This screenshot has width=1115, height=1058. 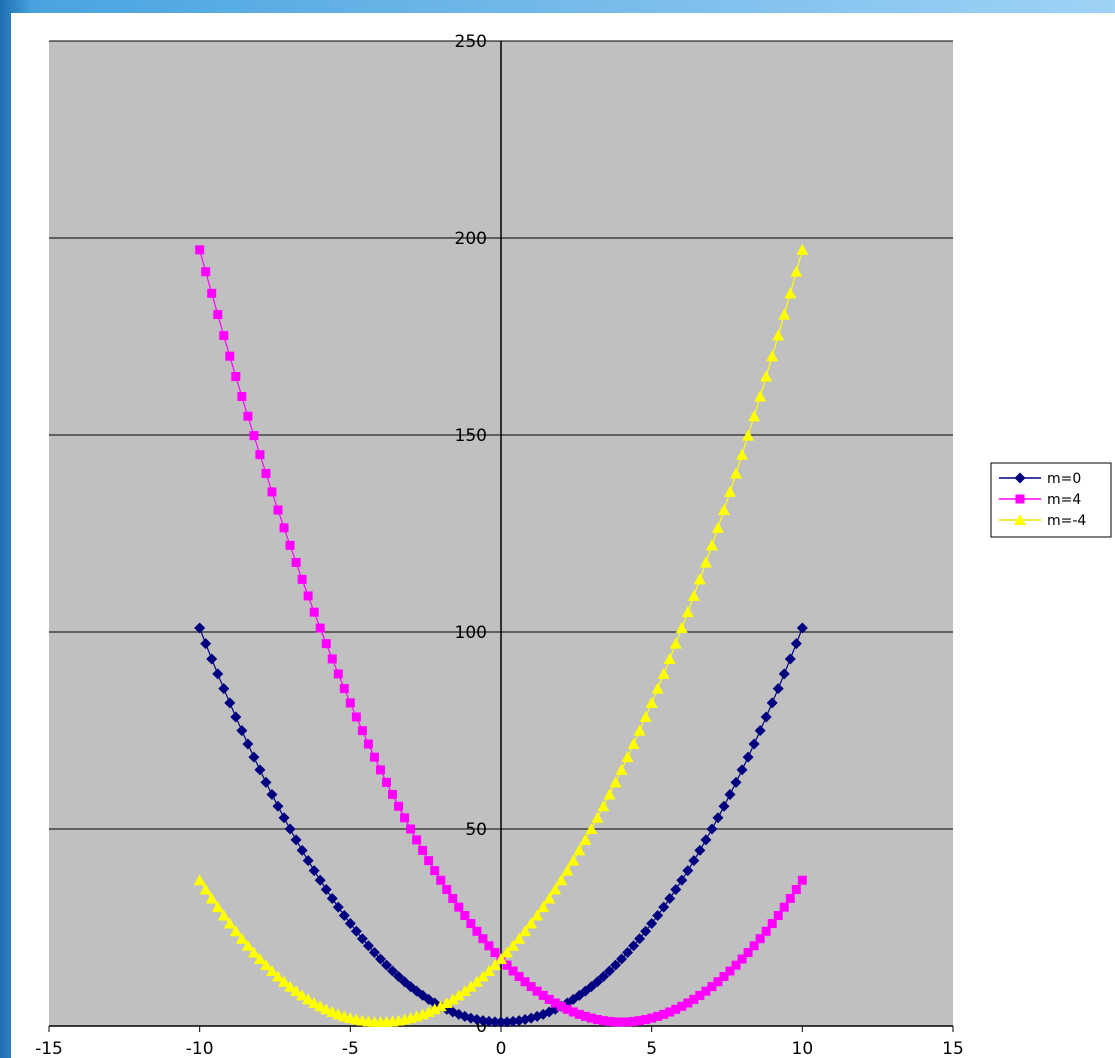 What do you see at coordinates (1051, 500) in the screenshot?
I see `legend: m=0 m=4 m=-4` at bounding box center [1051, 500].